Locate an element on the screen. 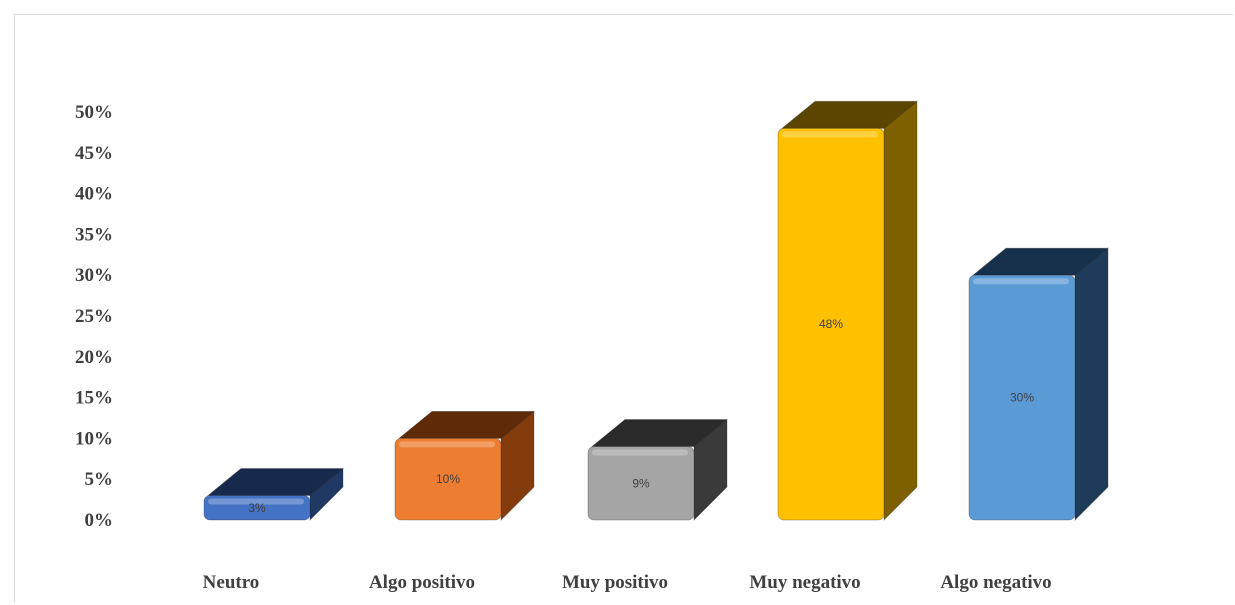  y-tick-label: 25% is located at coordinates (94, 316).